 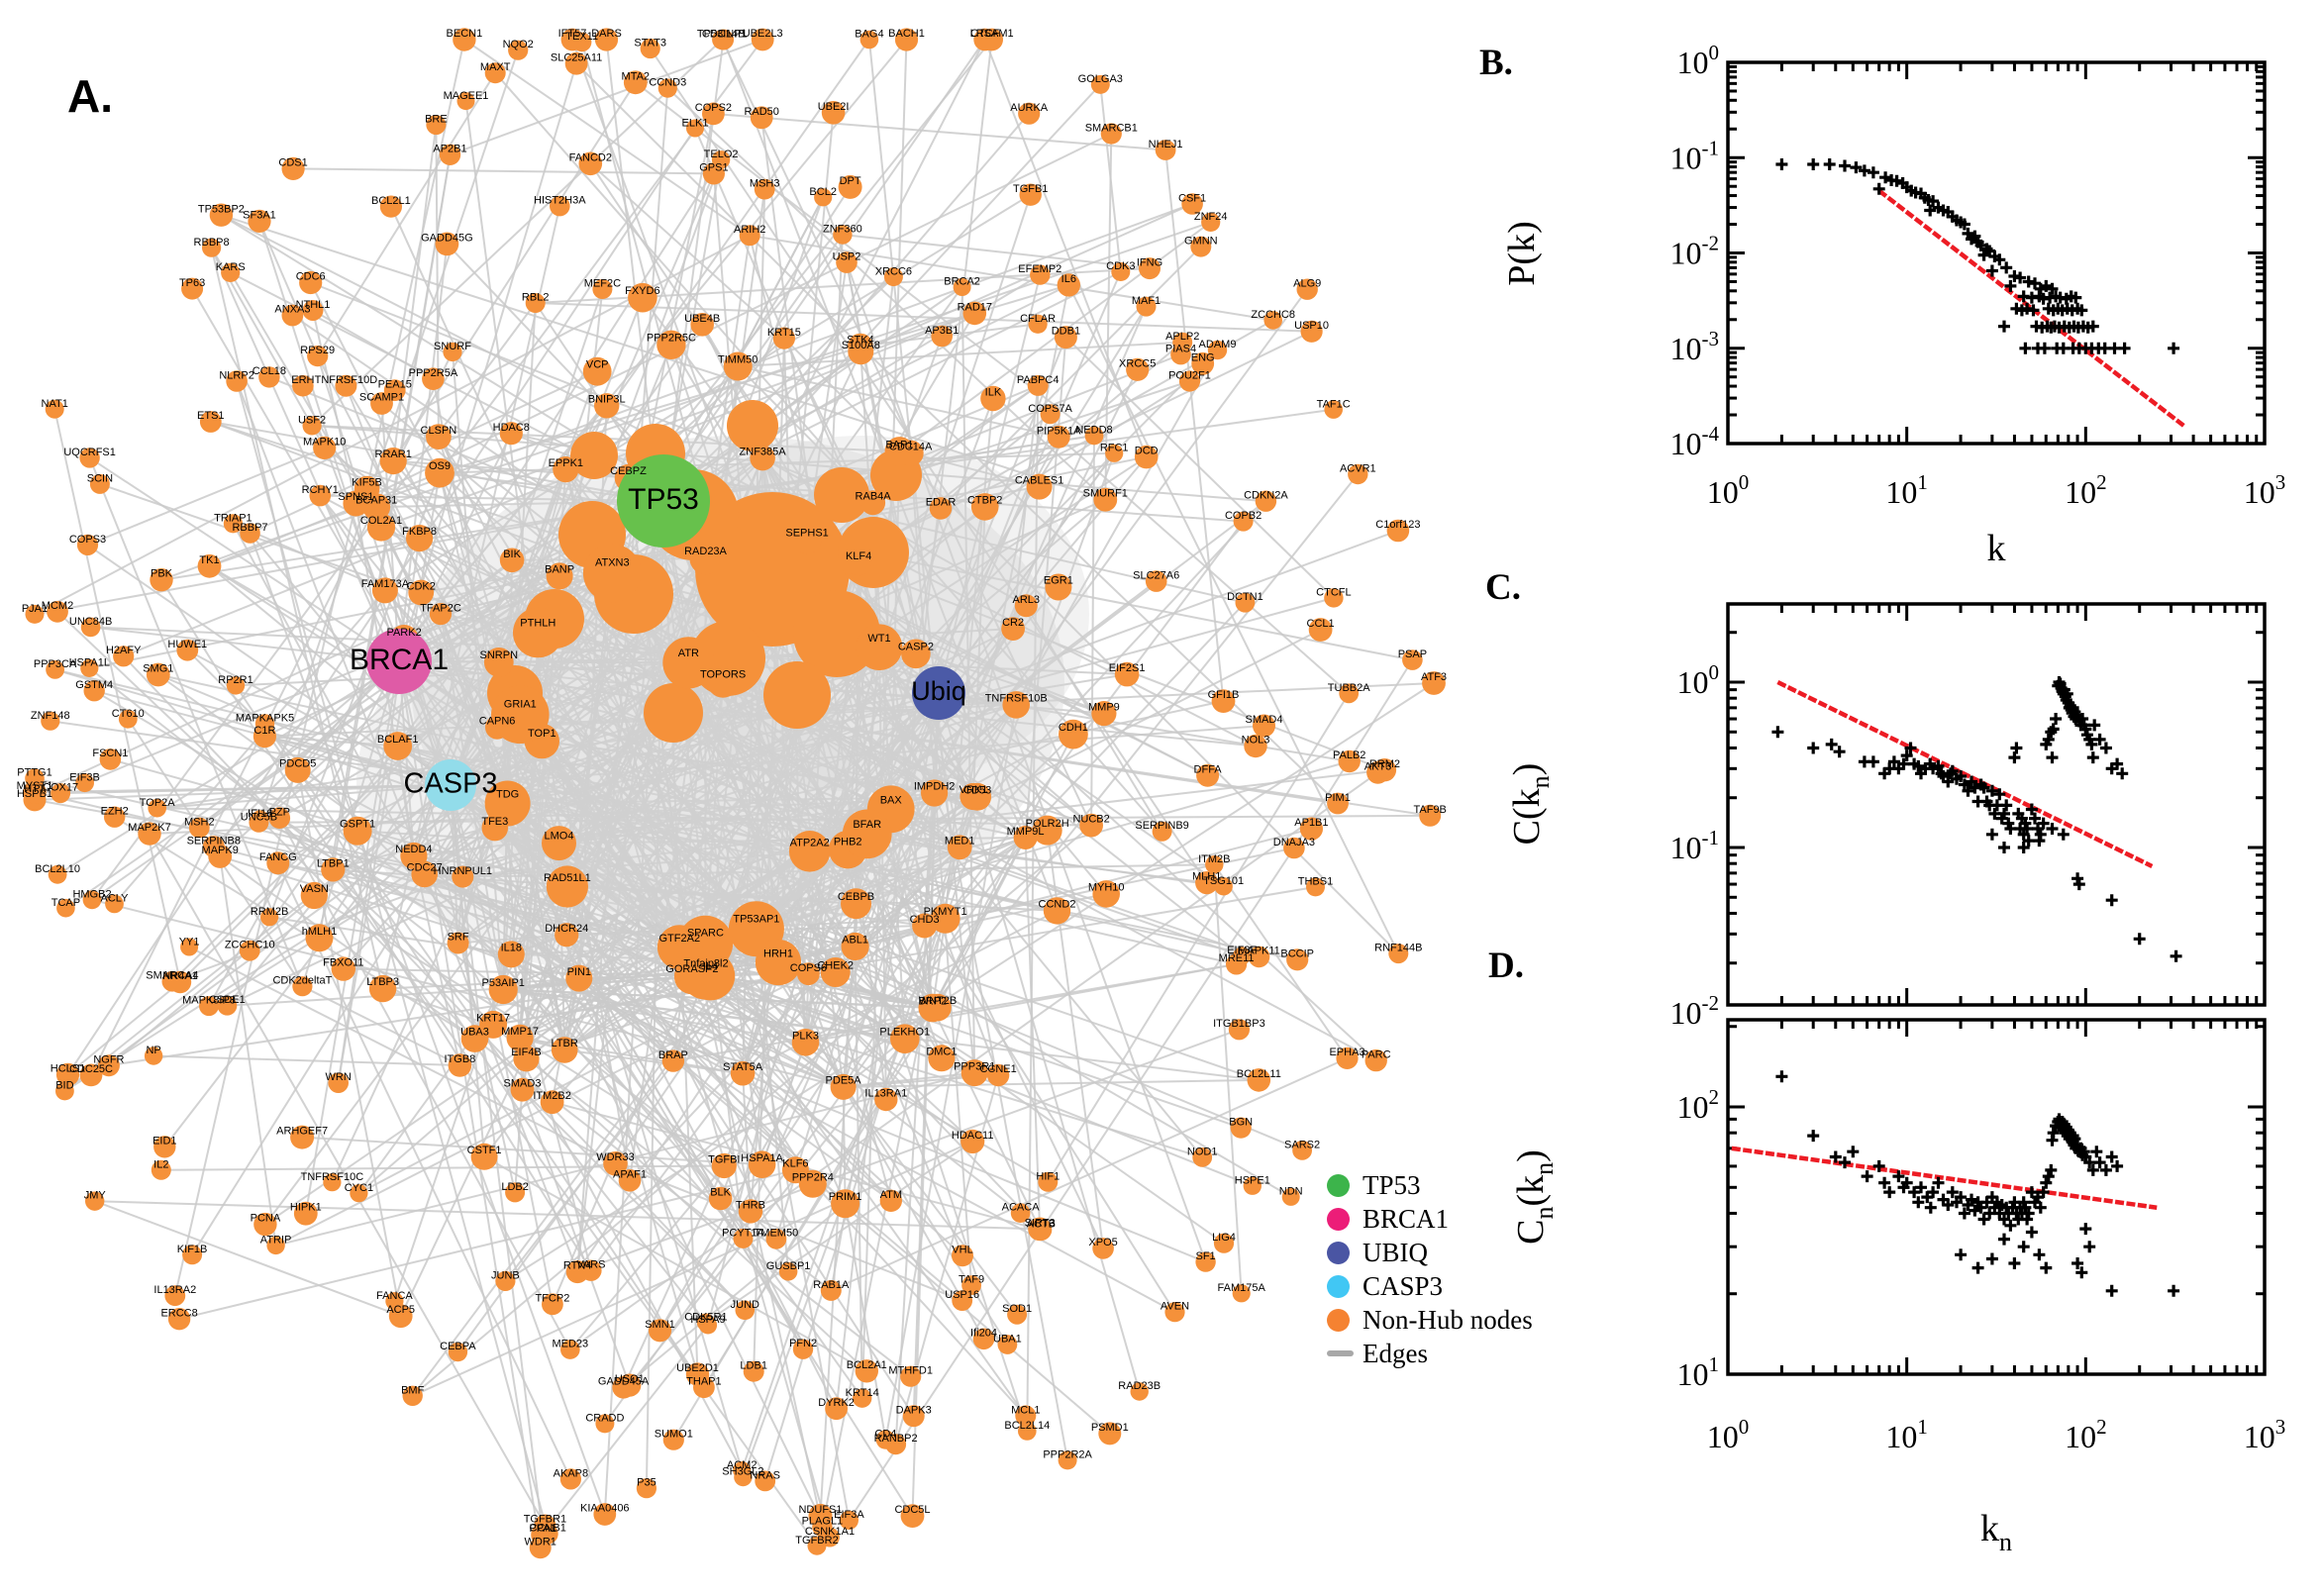 What do you see at coordinates (1695, 251) in the screenshot?
I see `tick-label: 10⁻²` at bounding box center [1695, 251].